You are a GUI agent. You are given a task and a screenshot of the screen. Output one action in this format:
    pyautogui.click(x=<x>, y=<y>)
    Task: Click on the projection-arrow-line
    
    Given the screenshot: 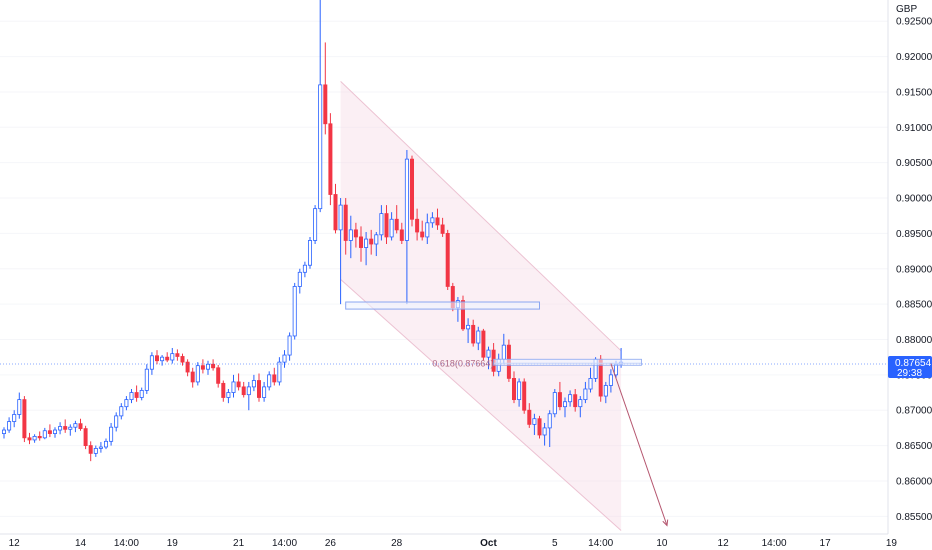 What is the action you would take?
    pyautogui.click(x=639, y=444)
    